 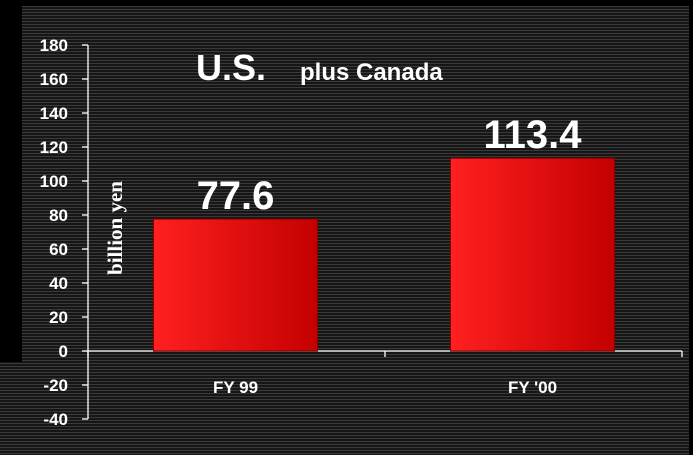 I want to click on x-category-label: FY '00, so click(x=532, y=387).